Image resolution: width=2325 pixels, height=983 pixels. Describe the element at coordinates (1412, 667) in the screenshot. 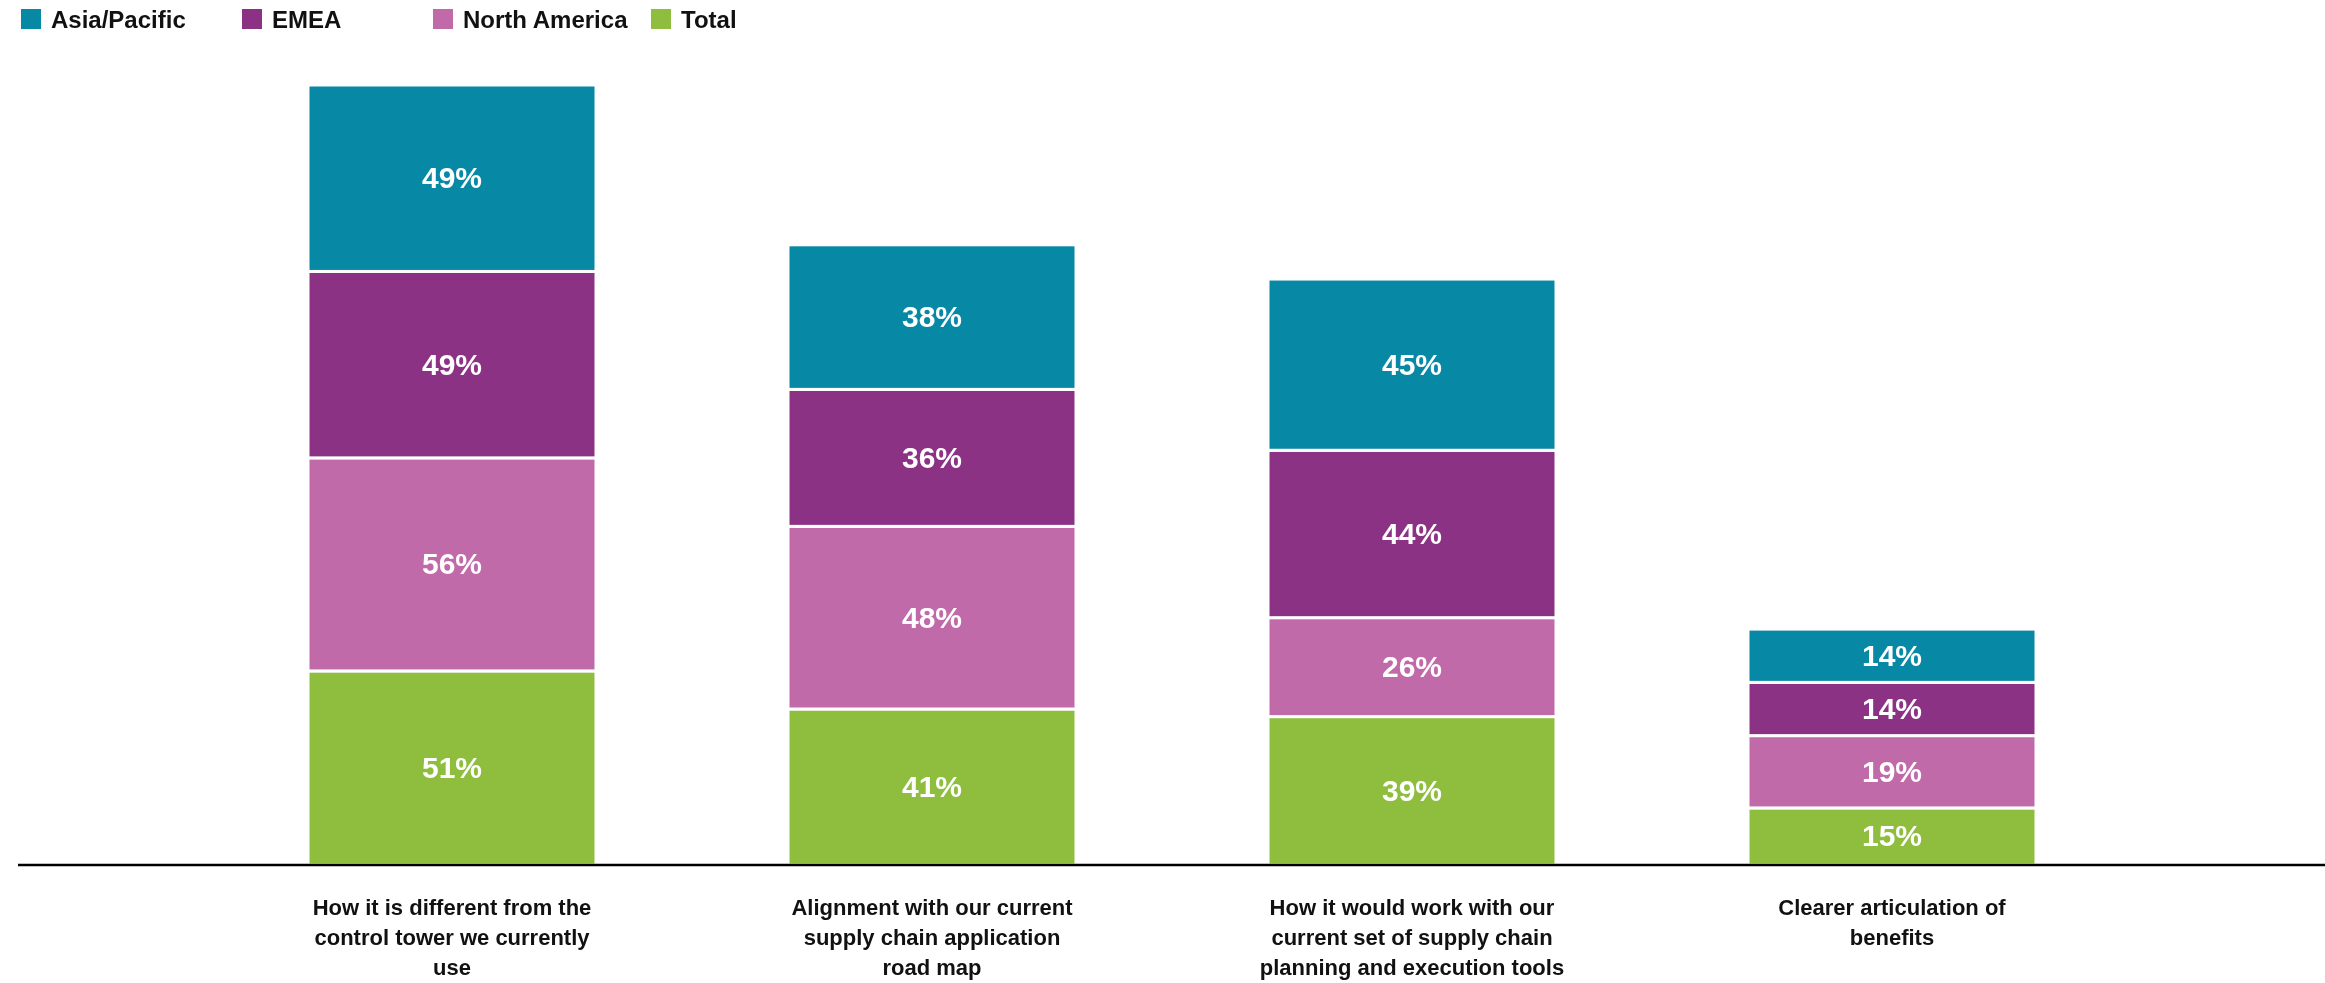

I see `data-label: 26%` at that location.